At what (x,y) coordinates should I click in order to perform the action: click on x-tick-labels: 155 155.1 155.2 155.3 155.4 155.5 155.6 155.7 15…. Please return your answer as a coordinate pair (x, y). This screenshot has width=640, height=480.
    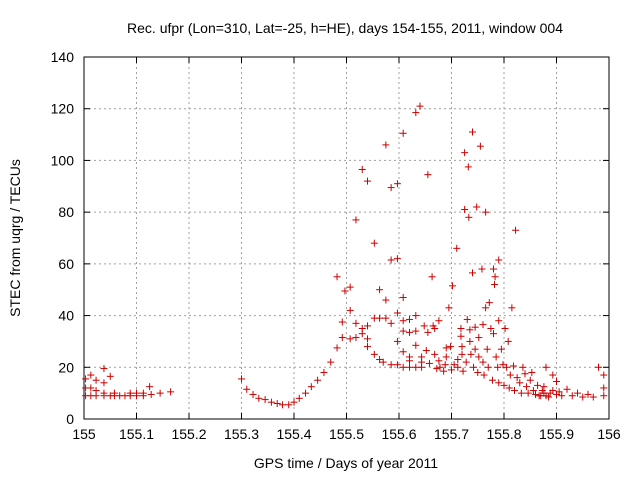
    Looking at the image, I should click on (346, 434).